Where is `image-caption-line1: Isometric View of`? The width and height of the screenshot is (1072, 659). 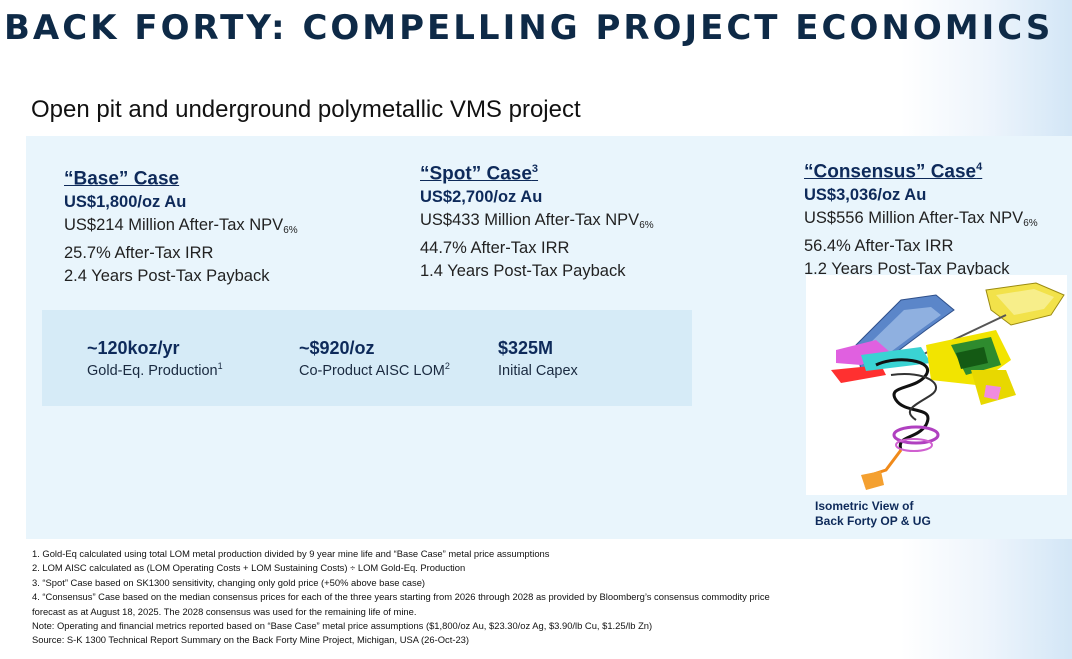 image-caption-line1: Isometric View of is located at coordinates (864, 506).